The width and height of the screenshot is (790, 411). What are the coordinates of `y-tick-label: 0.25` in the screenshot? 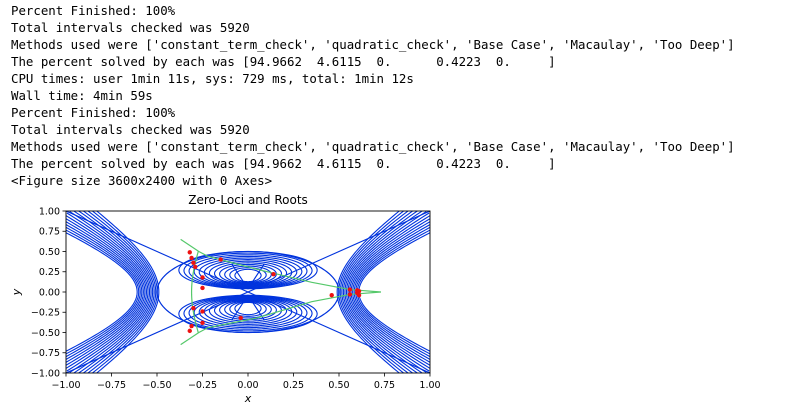 It's located at (49, 272).